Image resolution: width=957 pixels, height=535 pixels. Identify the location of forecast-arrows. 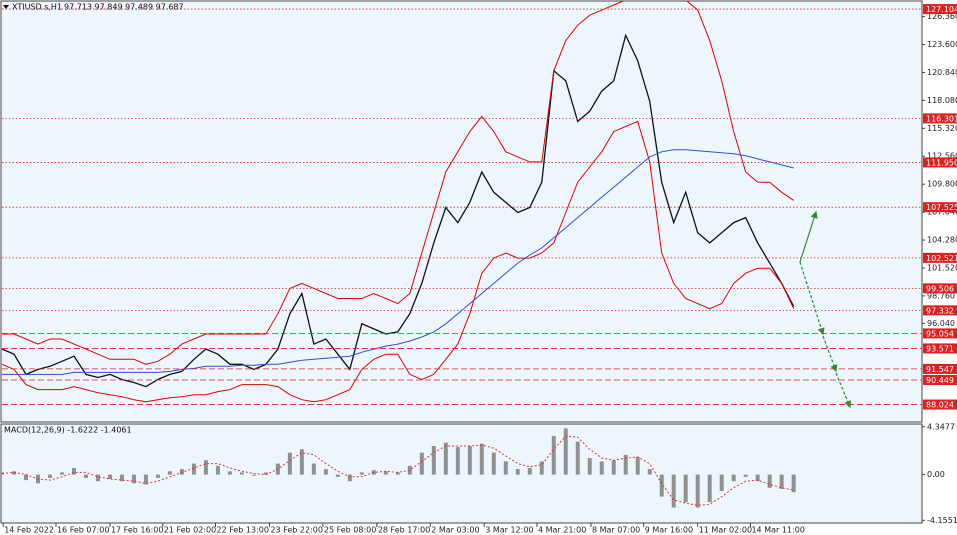
(825, 309).